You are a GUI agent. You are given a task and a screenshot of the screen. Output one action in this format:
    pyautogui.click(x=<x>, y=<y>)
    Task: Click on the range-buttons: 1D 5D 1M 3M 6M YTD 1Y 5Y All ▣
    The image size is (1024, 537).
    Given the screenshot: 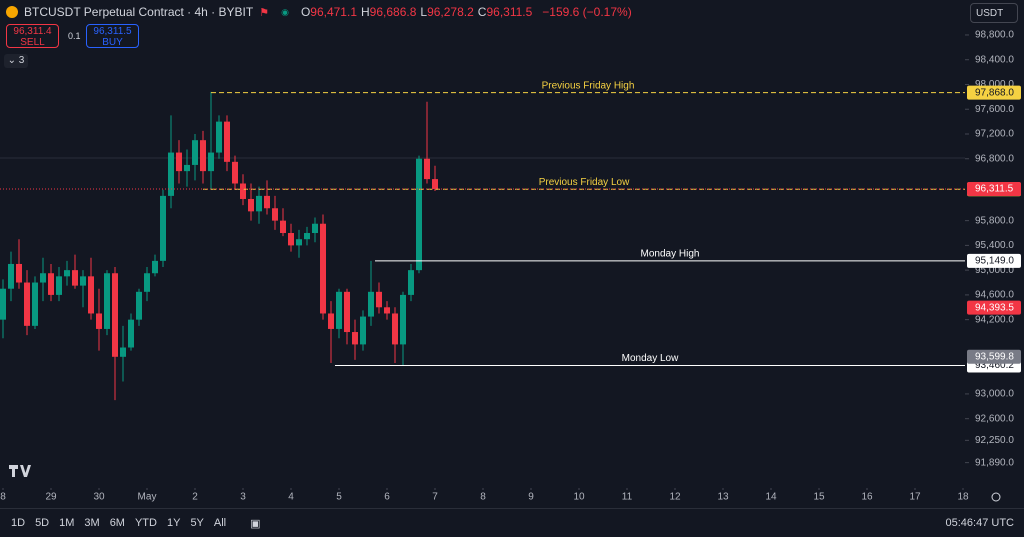 What is the action you would take?
    pyautogui.click(x=136, y=523)
    